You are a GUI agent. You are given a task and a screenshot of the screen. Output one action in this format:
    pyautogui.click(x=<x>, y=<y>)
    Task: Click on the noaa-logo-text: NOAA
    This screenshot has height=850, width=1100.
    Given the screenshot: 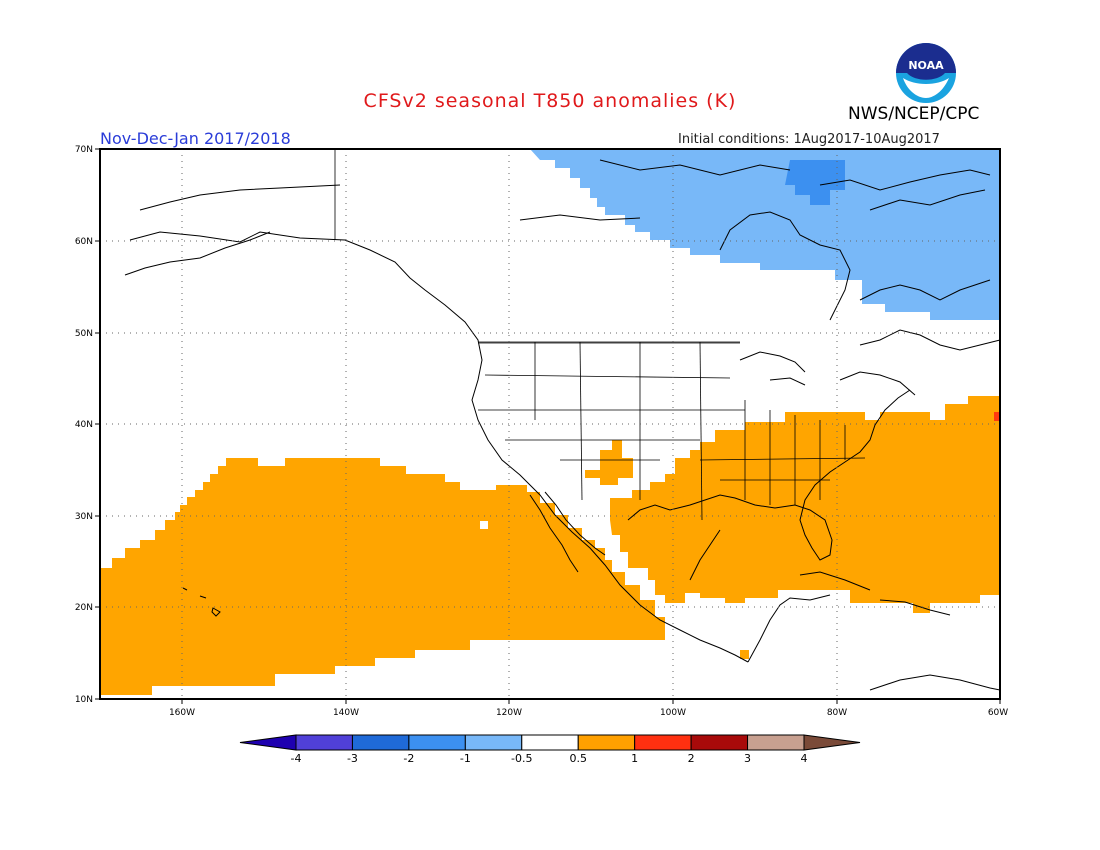 What is the action you would take?
    pyautogui.click(x=926, y=65)
    